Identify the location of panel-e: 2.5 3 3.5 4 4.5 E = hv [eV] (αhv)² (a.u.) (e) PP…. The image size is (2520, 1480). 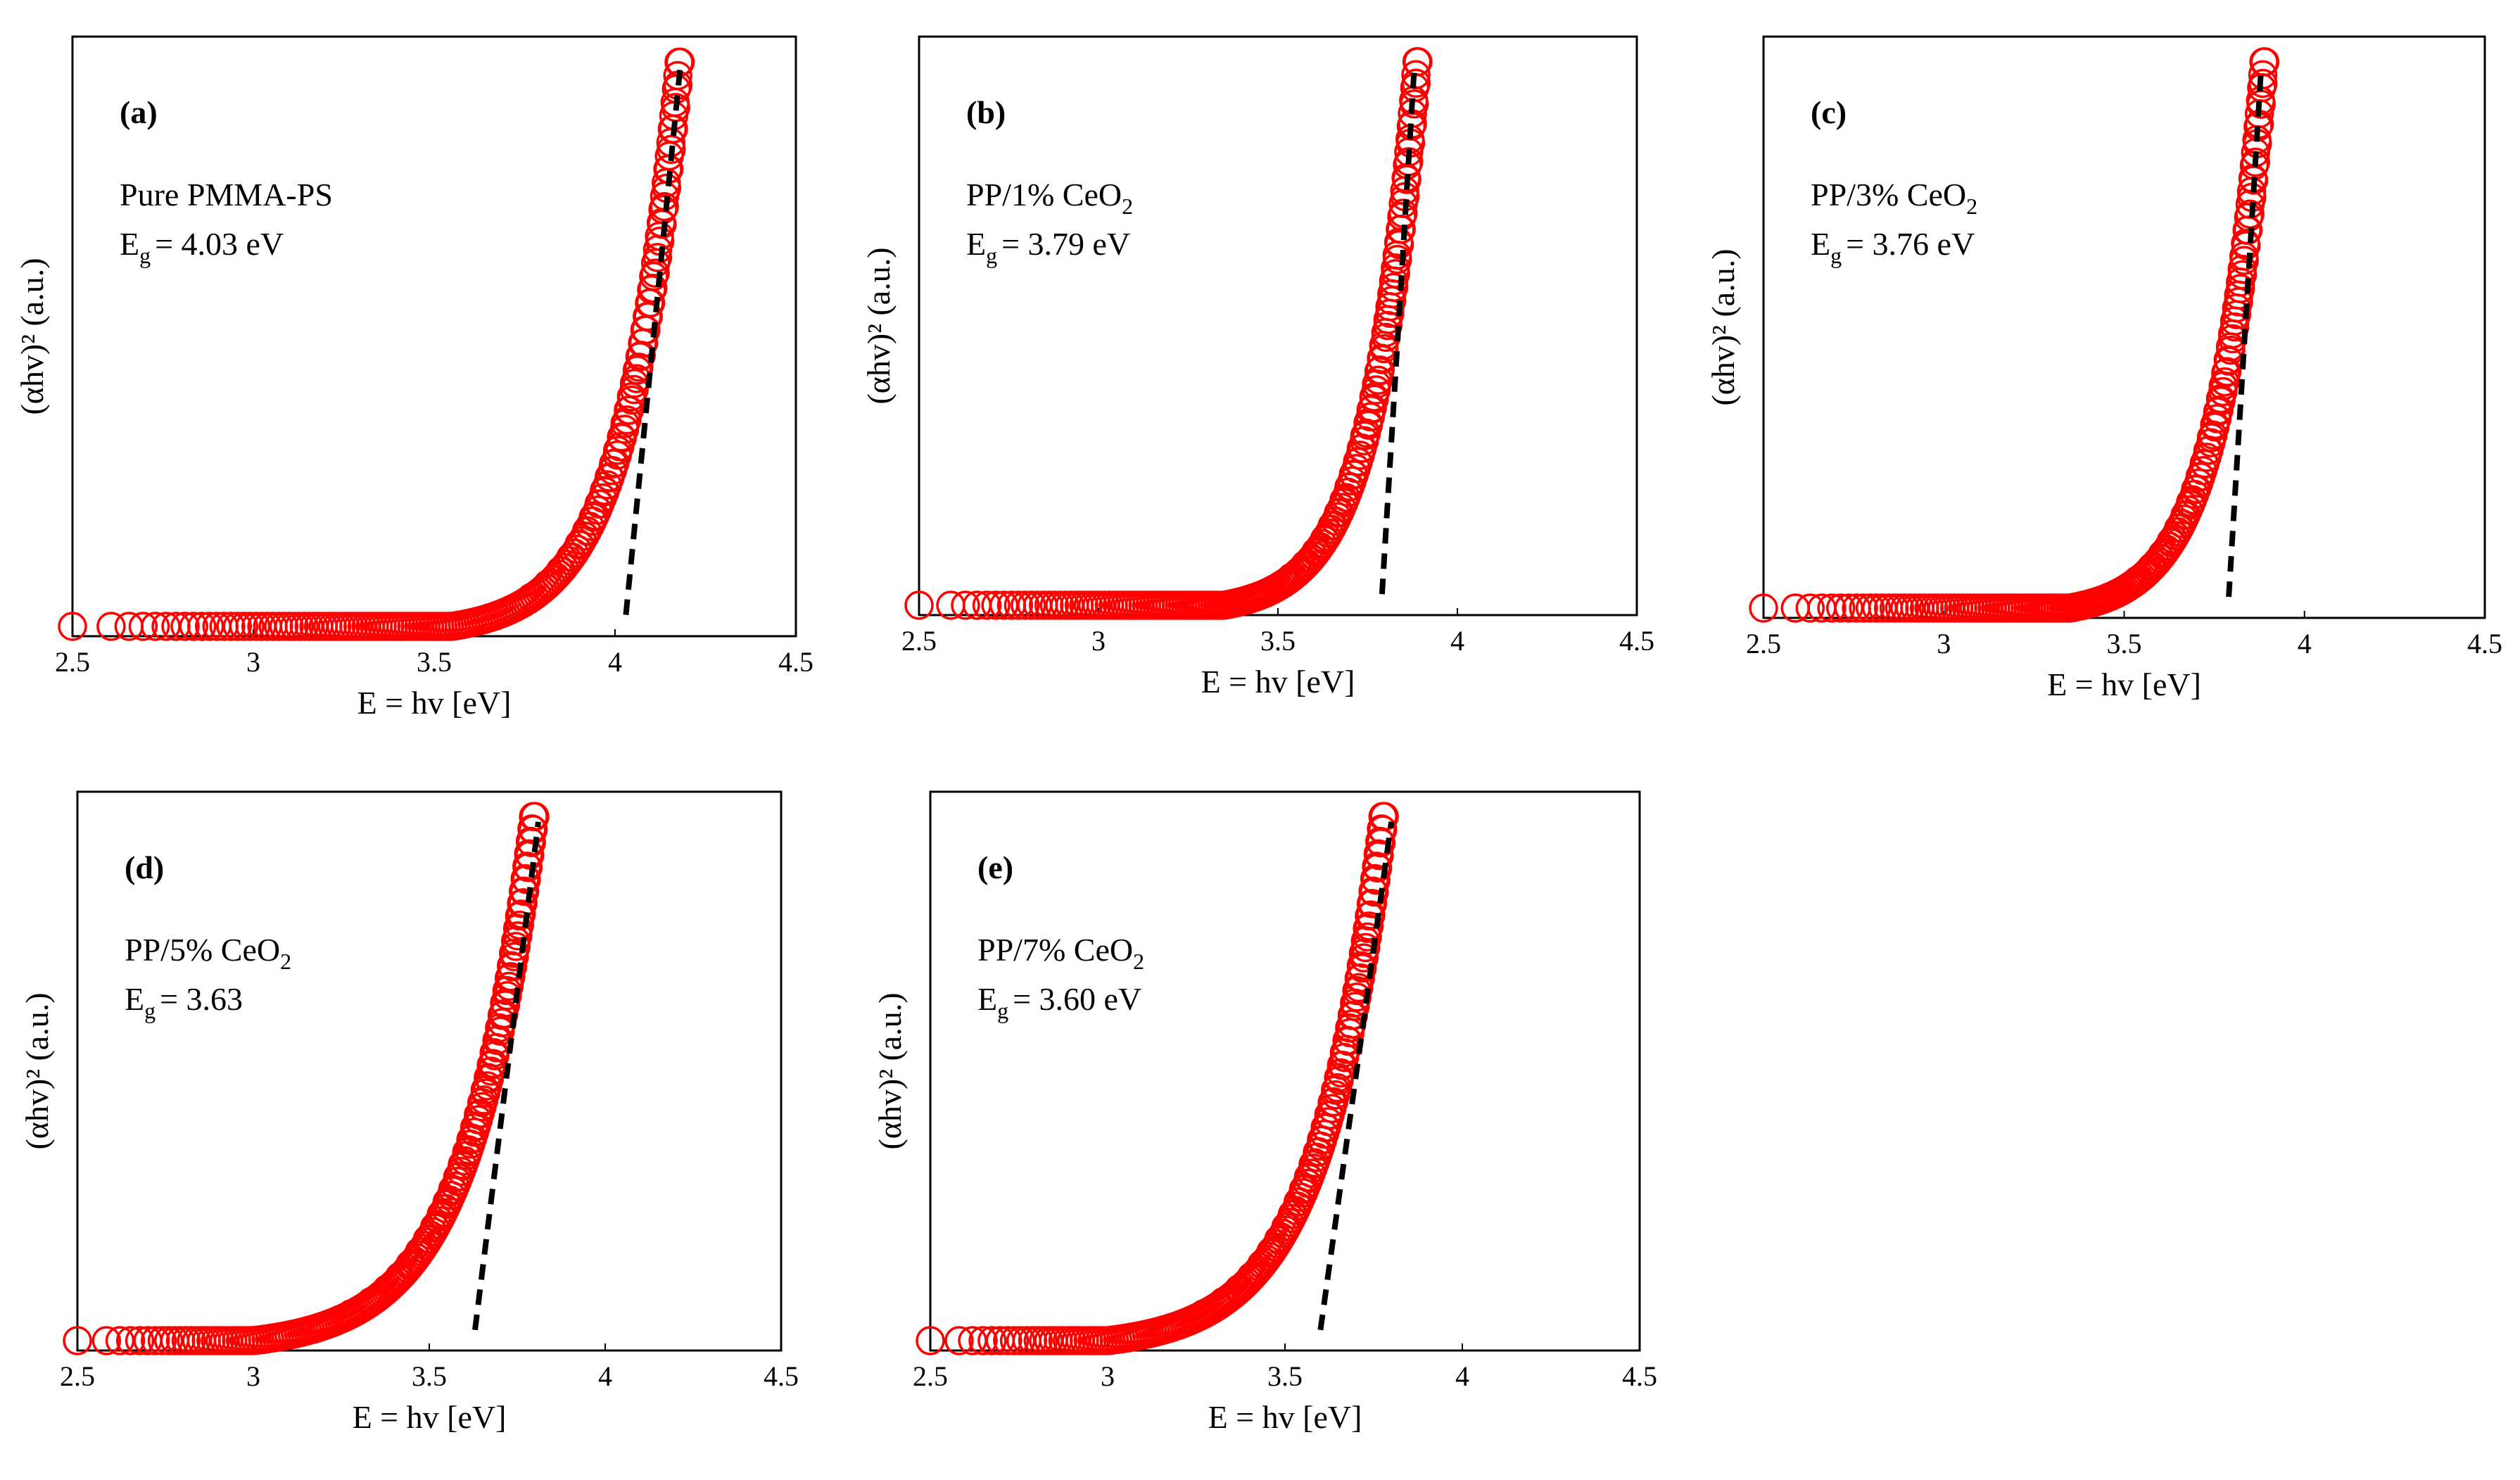
(1264, 1112).